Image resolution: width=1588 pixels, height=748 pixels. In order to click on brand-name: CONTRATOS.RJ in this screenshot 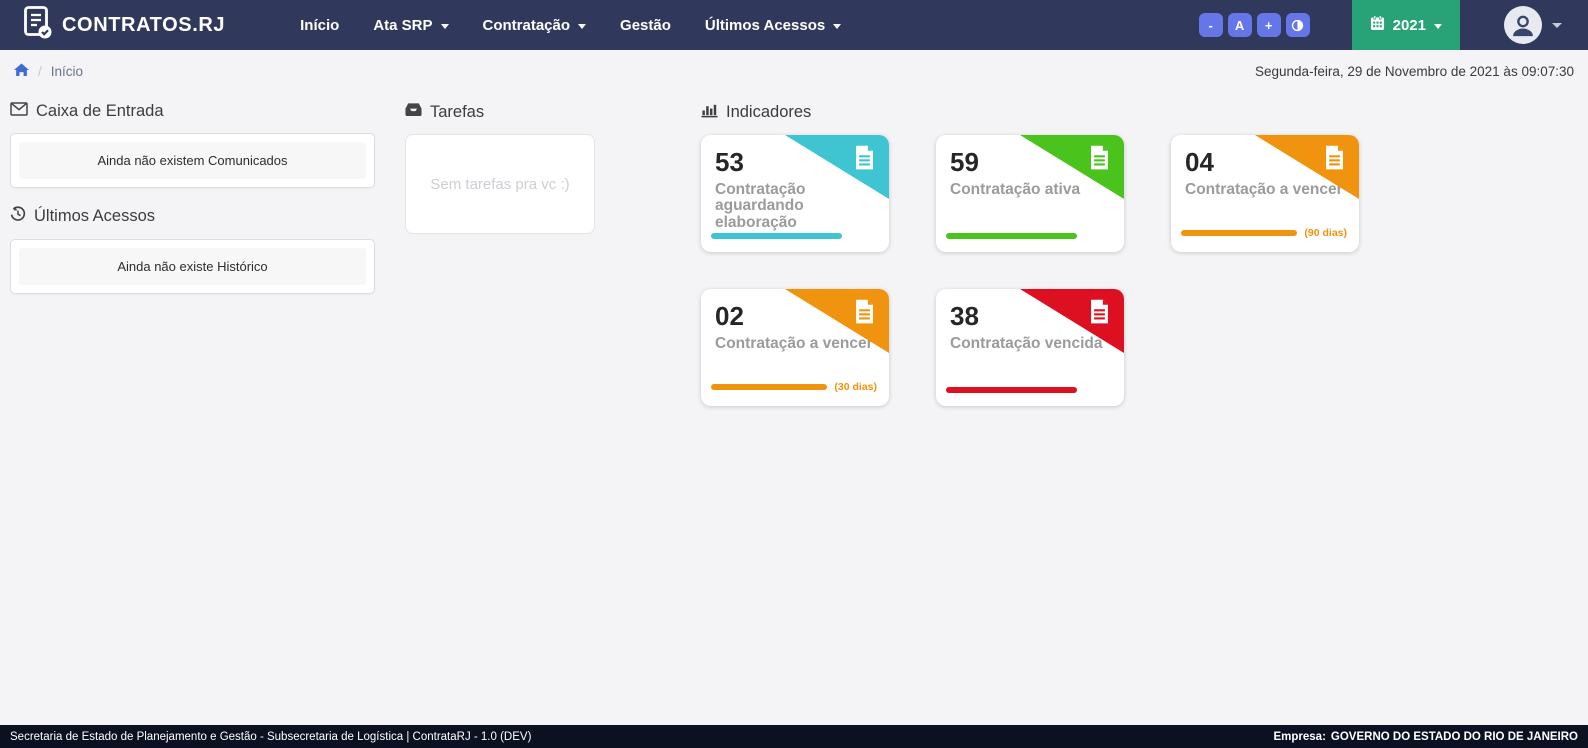, I will do `click(144, 24)`.